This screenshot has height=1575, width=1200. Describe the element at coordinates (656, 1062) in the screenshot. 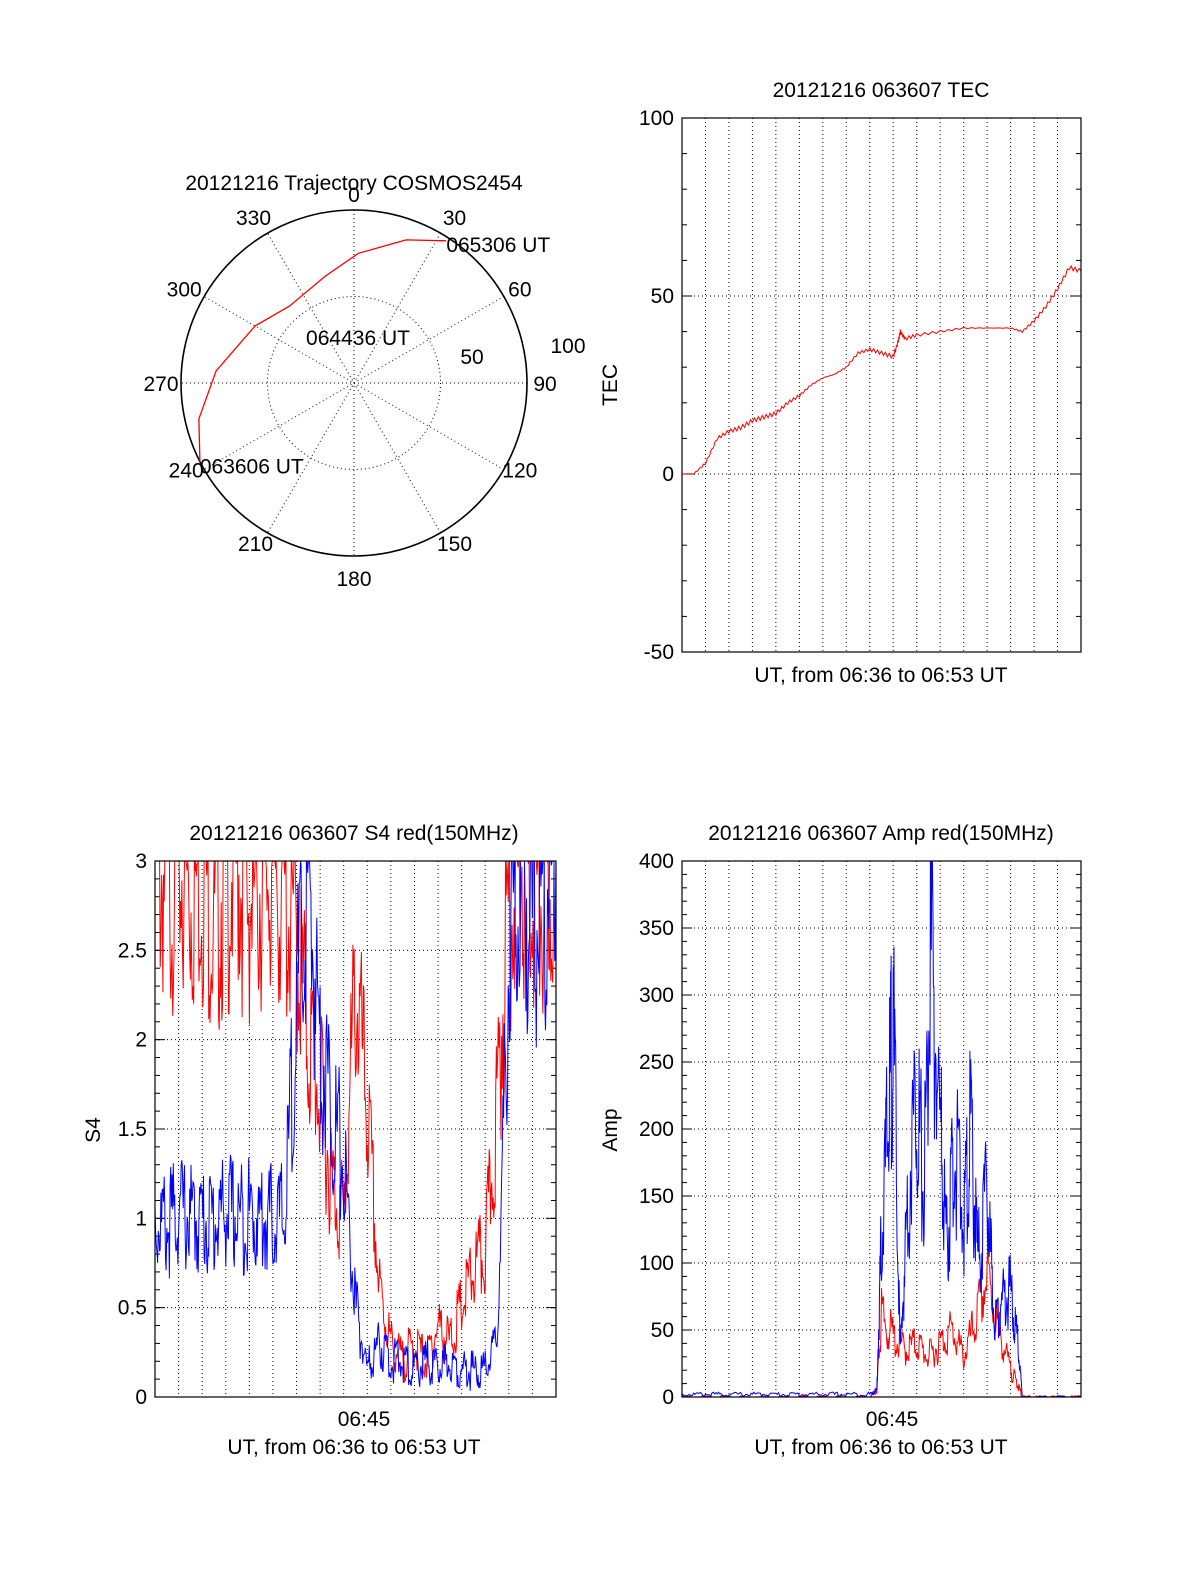

I see `y-tick-label: 250` at that location.